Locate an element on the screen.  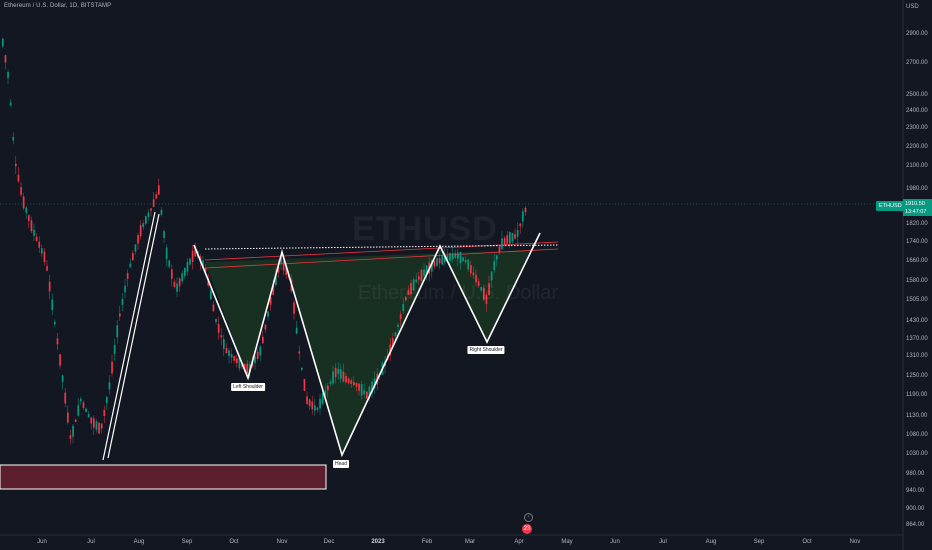
support-zone is located at coordinates (163, 477).